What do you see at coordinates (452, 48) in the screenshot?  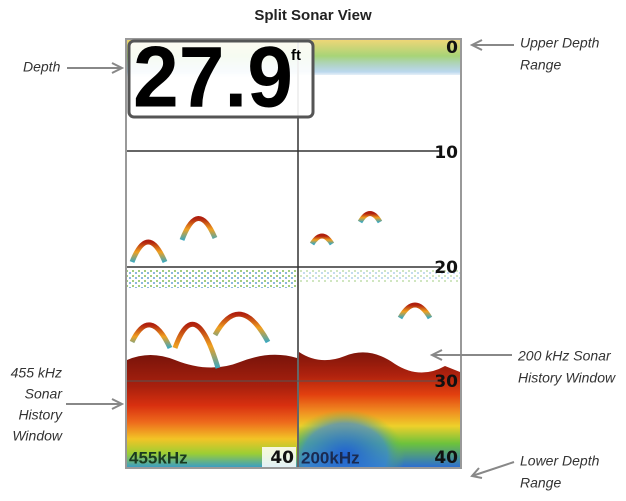 I see `depth-scale-label: 0` at bounding box center [452, 48].